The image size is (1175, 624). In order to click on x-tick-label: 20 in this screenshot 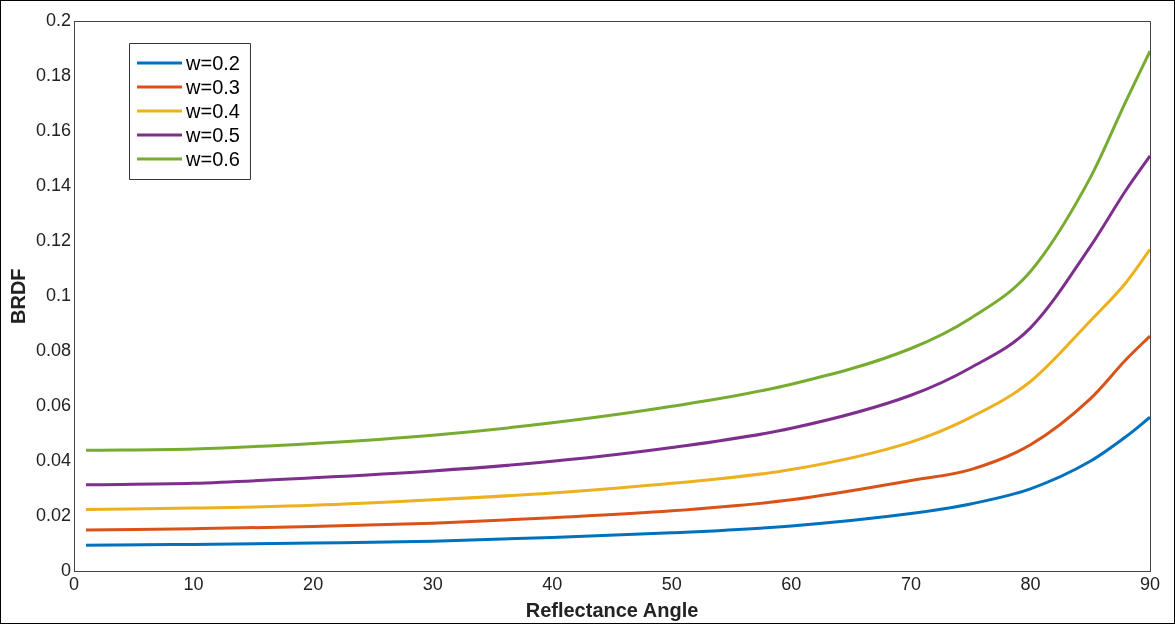, I will do `click(313, 584)`.